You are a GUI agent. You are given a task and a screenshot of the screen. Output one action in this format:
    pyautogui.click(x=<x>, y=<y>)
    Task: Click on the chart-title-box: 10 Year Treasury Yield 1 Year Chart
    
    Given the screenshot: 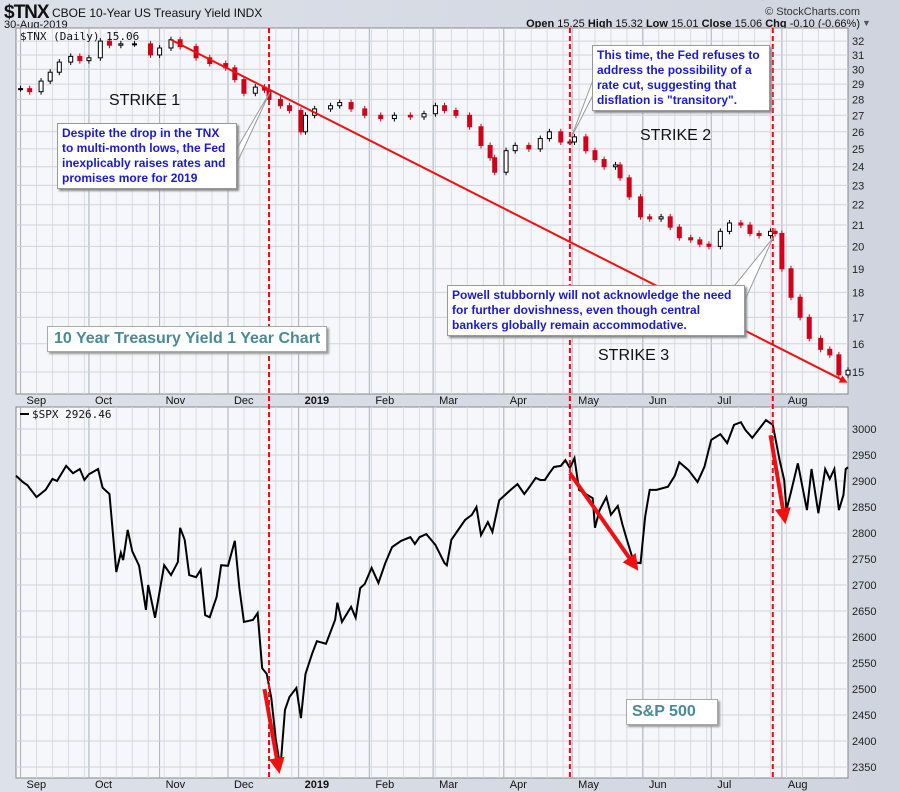 What is the action you would take?
    pyautogui.click(x=187, y=339)
    